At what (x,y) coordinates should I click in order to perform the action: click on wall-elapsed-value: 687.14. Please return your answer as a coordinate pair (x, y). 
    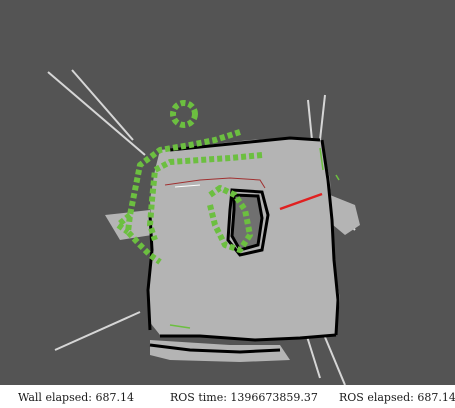
    Looking at the image, I should click on (114, 397).